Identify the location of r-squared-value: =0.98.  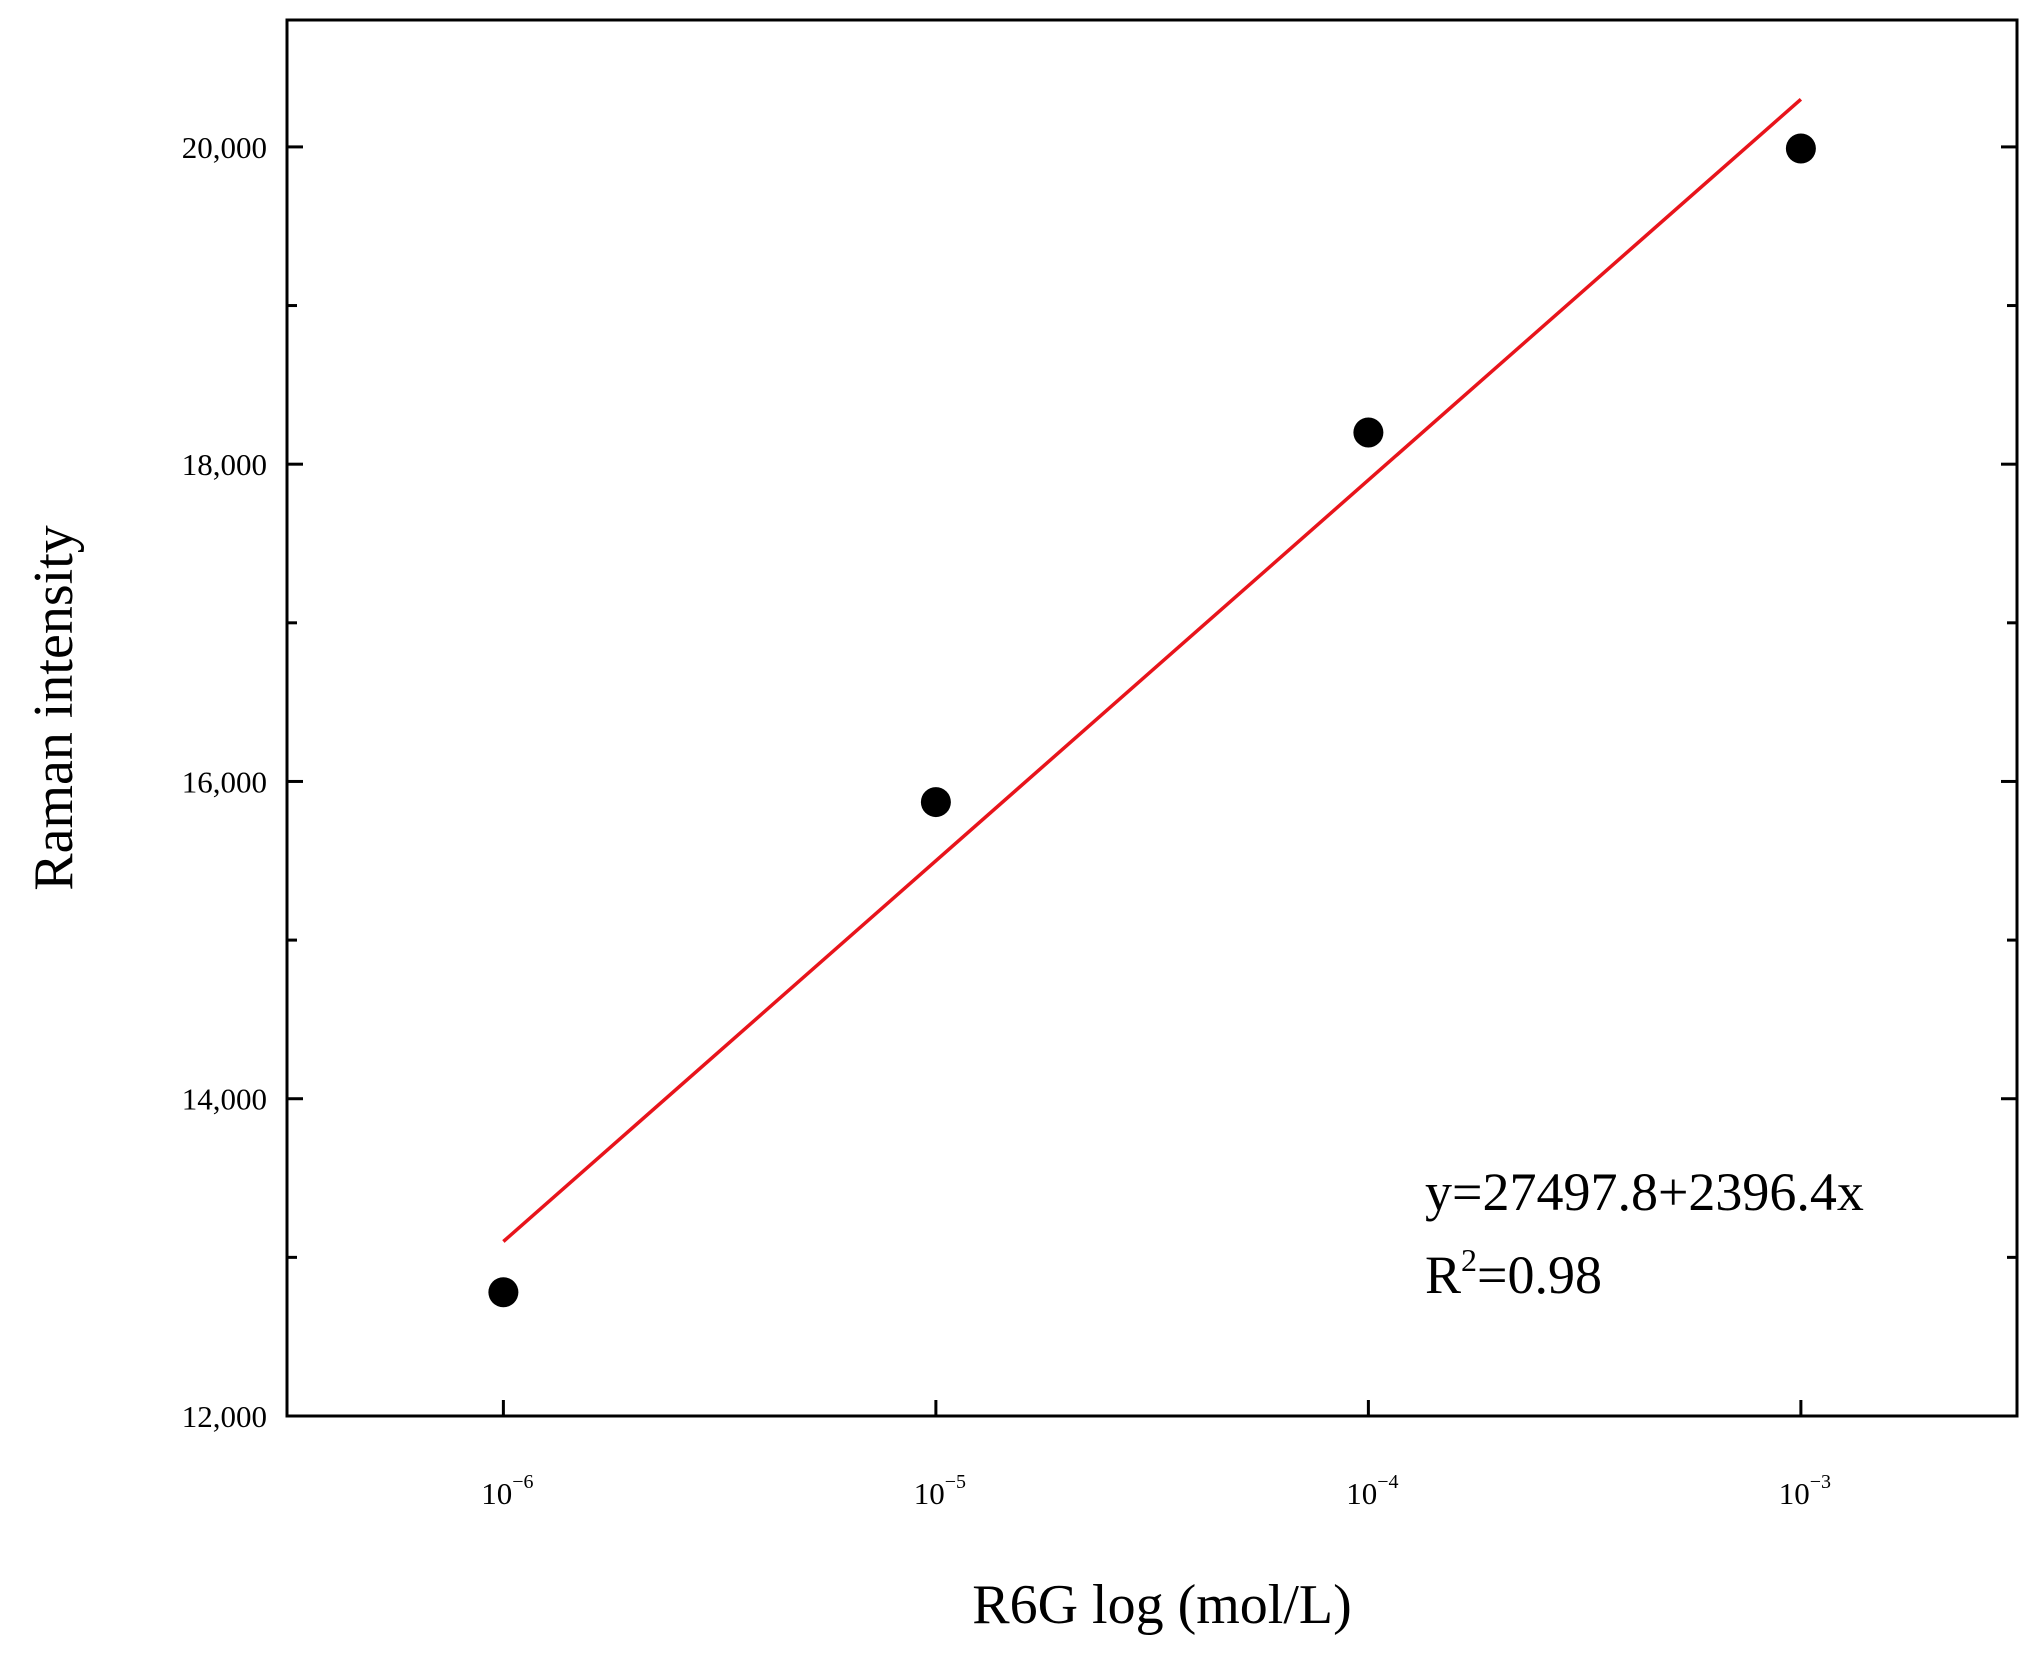
(1539, 1275).